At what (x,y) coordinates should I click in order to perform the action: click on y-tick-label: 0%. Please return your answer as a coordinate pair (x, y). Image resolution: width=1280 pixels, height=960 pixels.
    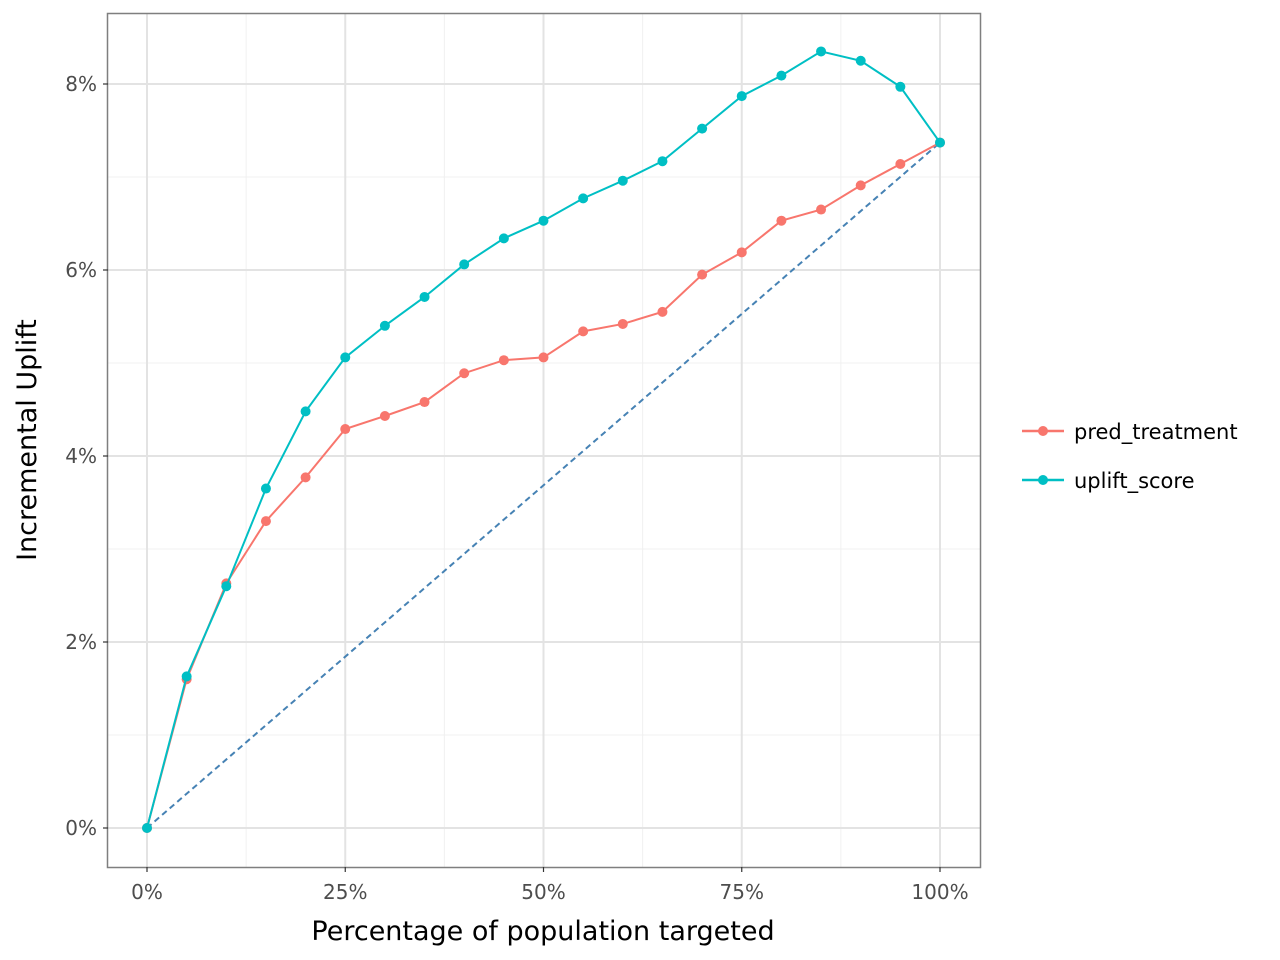
    Looking at the image, I should click on (81, 828).